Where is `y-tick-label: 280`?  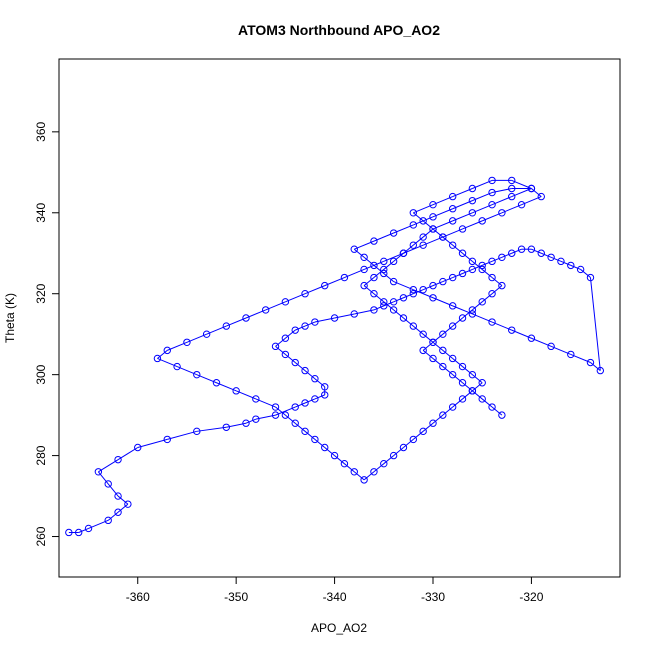
y-tick-label: 280 is located at coordinates (41, 455).